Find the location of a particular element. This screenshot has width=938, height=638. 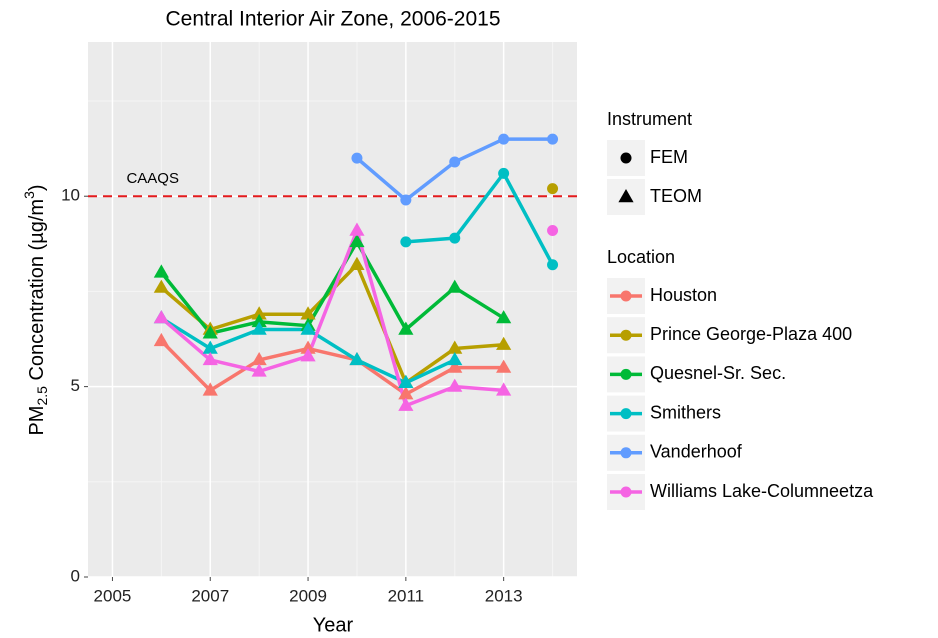

legend-label: Vanderhoof is located at coordinates (696, 452).